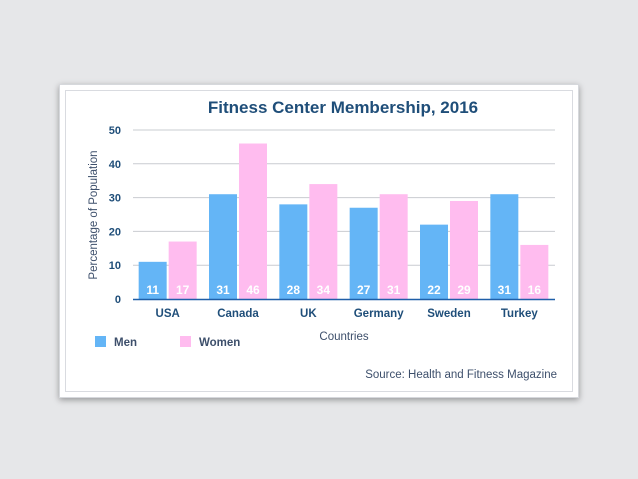 The image size is (638, 479). Describe the element at coordinates (238, 314) in the screenshot. I see `x-tick-label: Canada` at that location.